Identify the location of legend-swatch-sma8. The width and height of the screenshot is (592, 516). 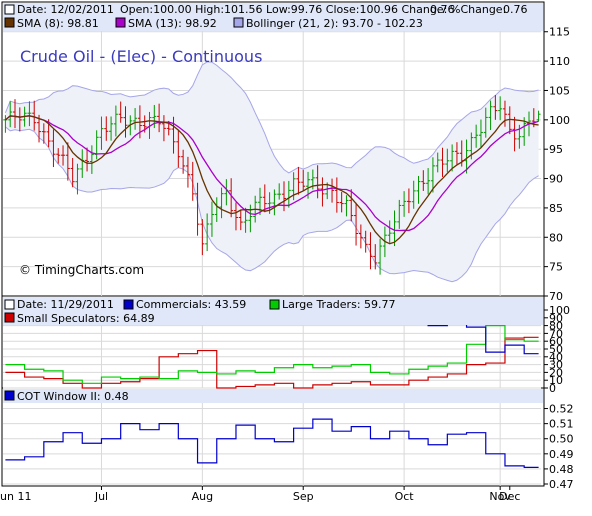
(9, 22).